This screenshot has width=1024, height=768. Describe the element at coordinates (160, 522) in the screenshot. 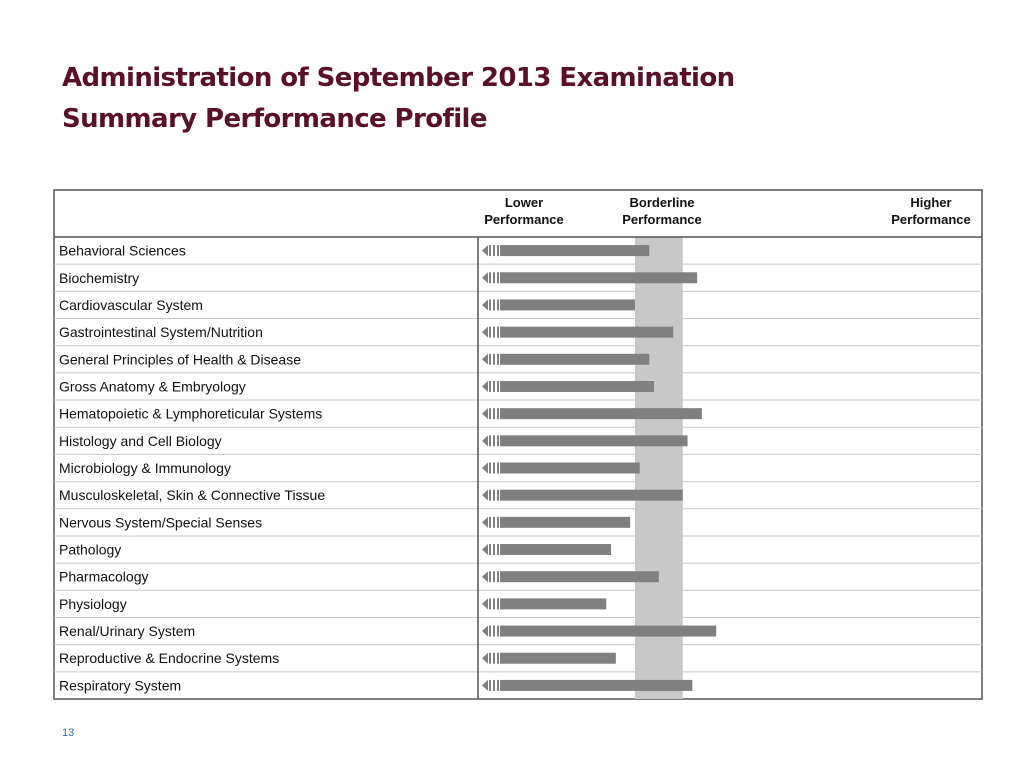

I see `subject-label: Nervous System/Special Senses` at that location.